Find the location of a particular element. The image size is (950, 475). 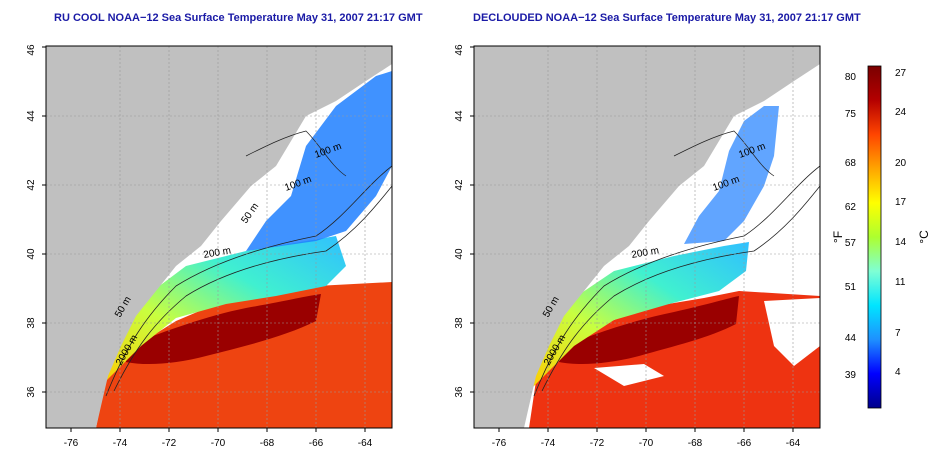

colorbar-f-tick: 51 is located at coordinates (851, 287).